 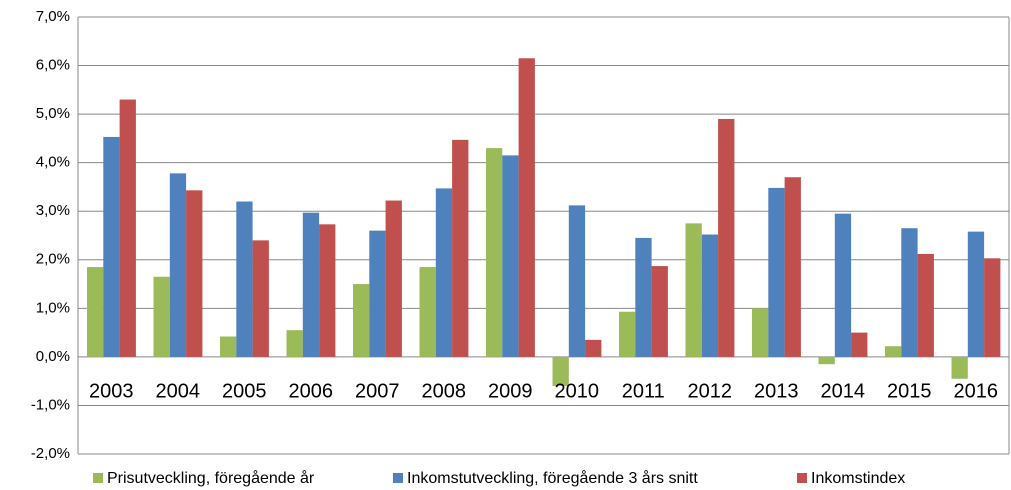 I want to click on y-tick-label: 4,0%, so click(x=53, y=162).